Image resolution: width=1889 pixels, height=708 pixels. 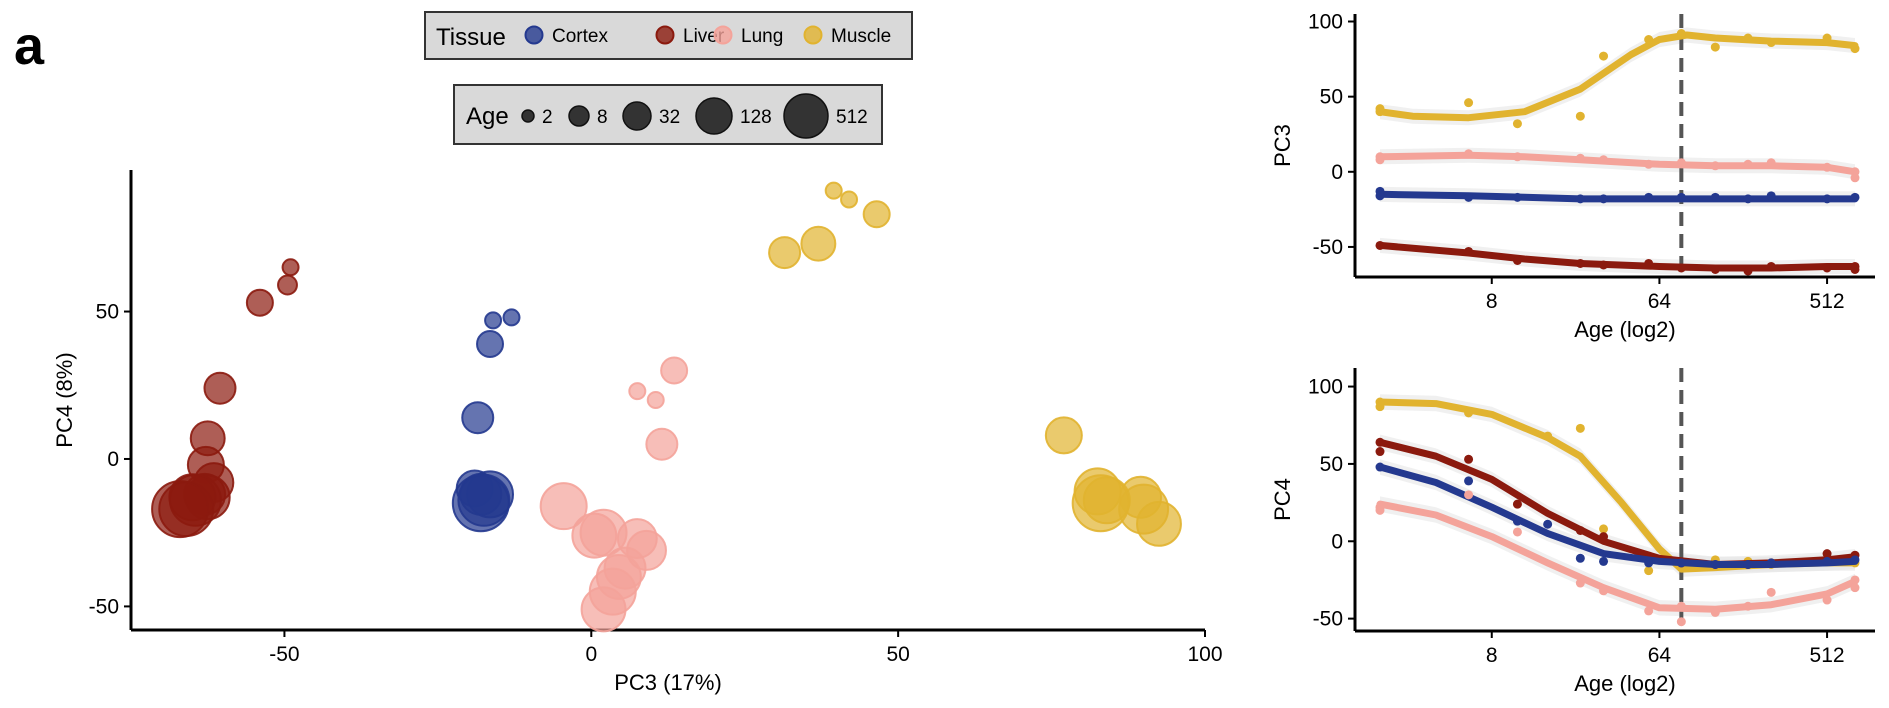 I want to click on pc4-vs-age-line-cortex, so click(x=1617, y=515).